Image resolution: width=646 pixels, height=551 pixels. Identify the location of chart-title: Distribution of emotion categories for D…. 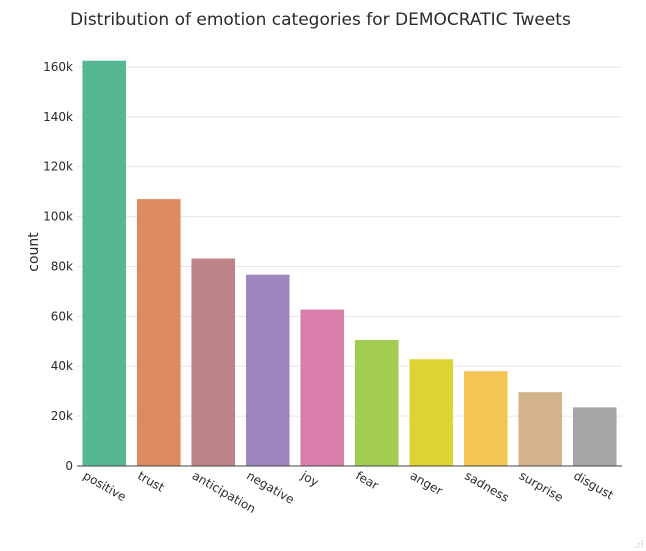
(320, 20).